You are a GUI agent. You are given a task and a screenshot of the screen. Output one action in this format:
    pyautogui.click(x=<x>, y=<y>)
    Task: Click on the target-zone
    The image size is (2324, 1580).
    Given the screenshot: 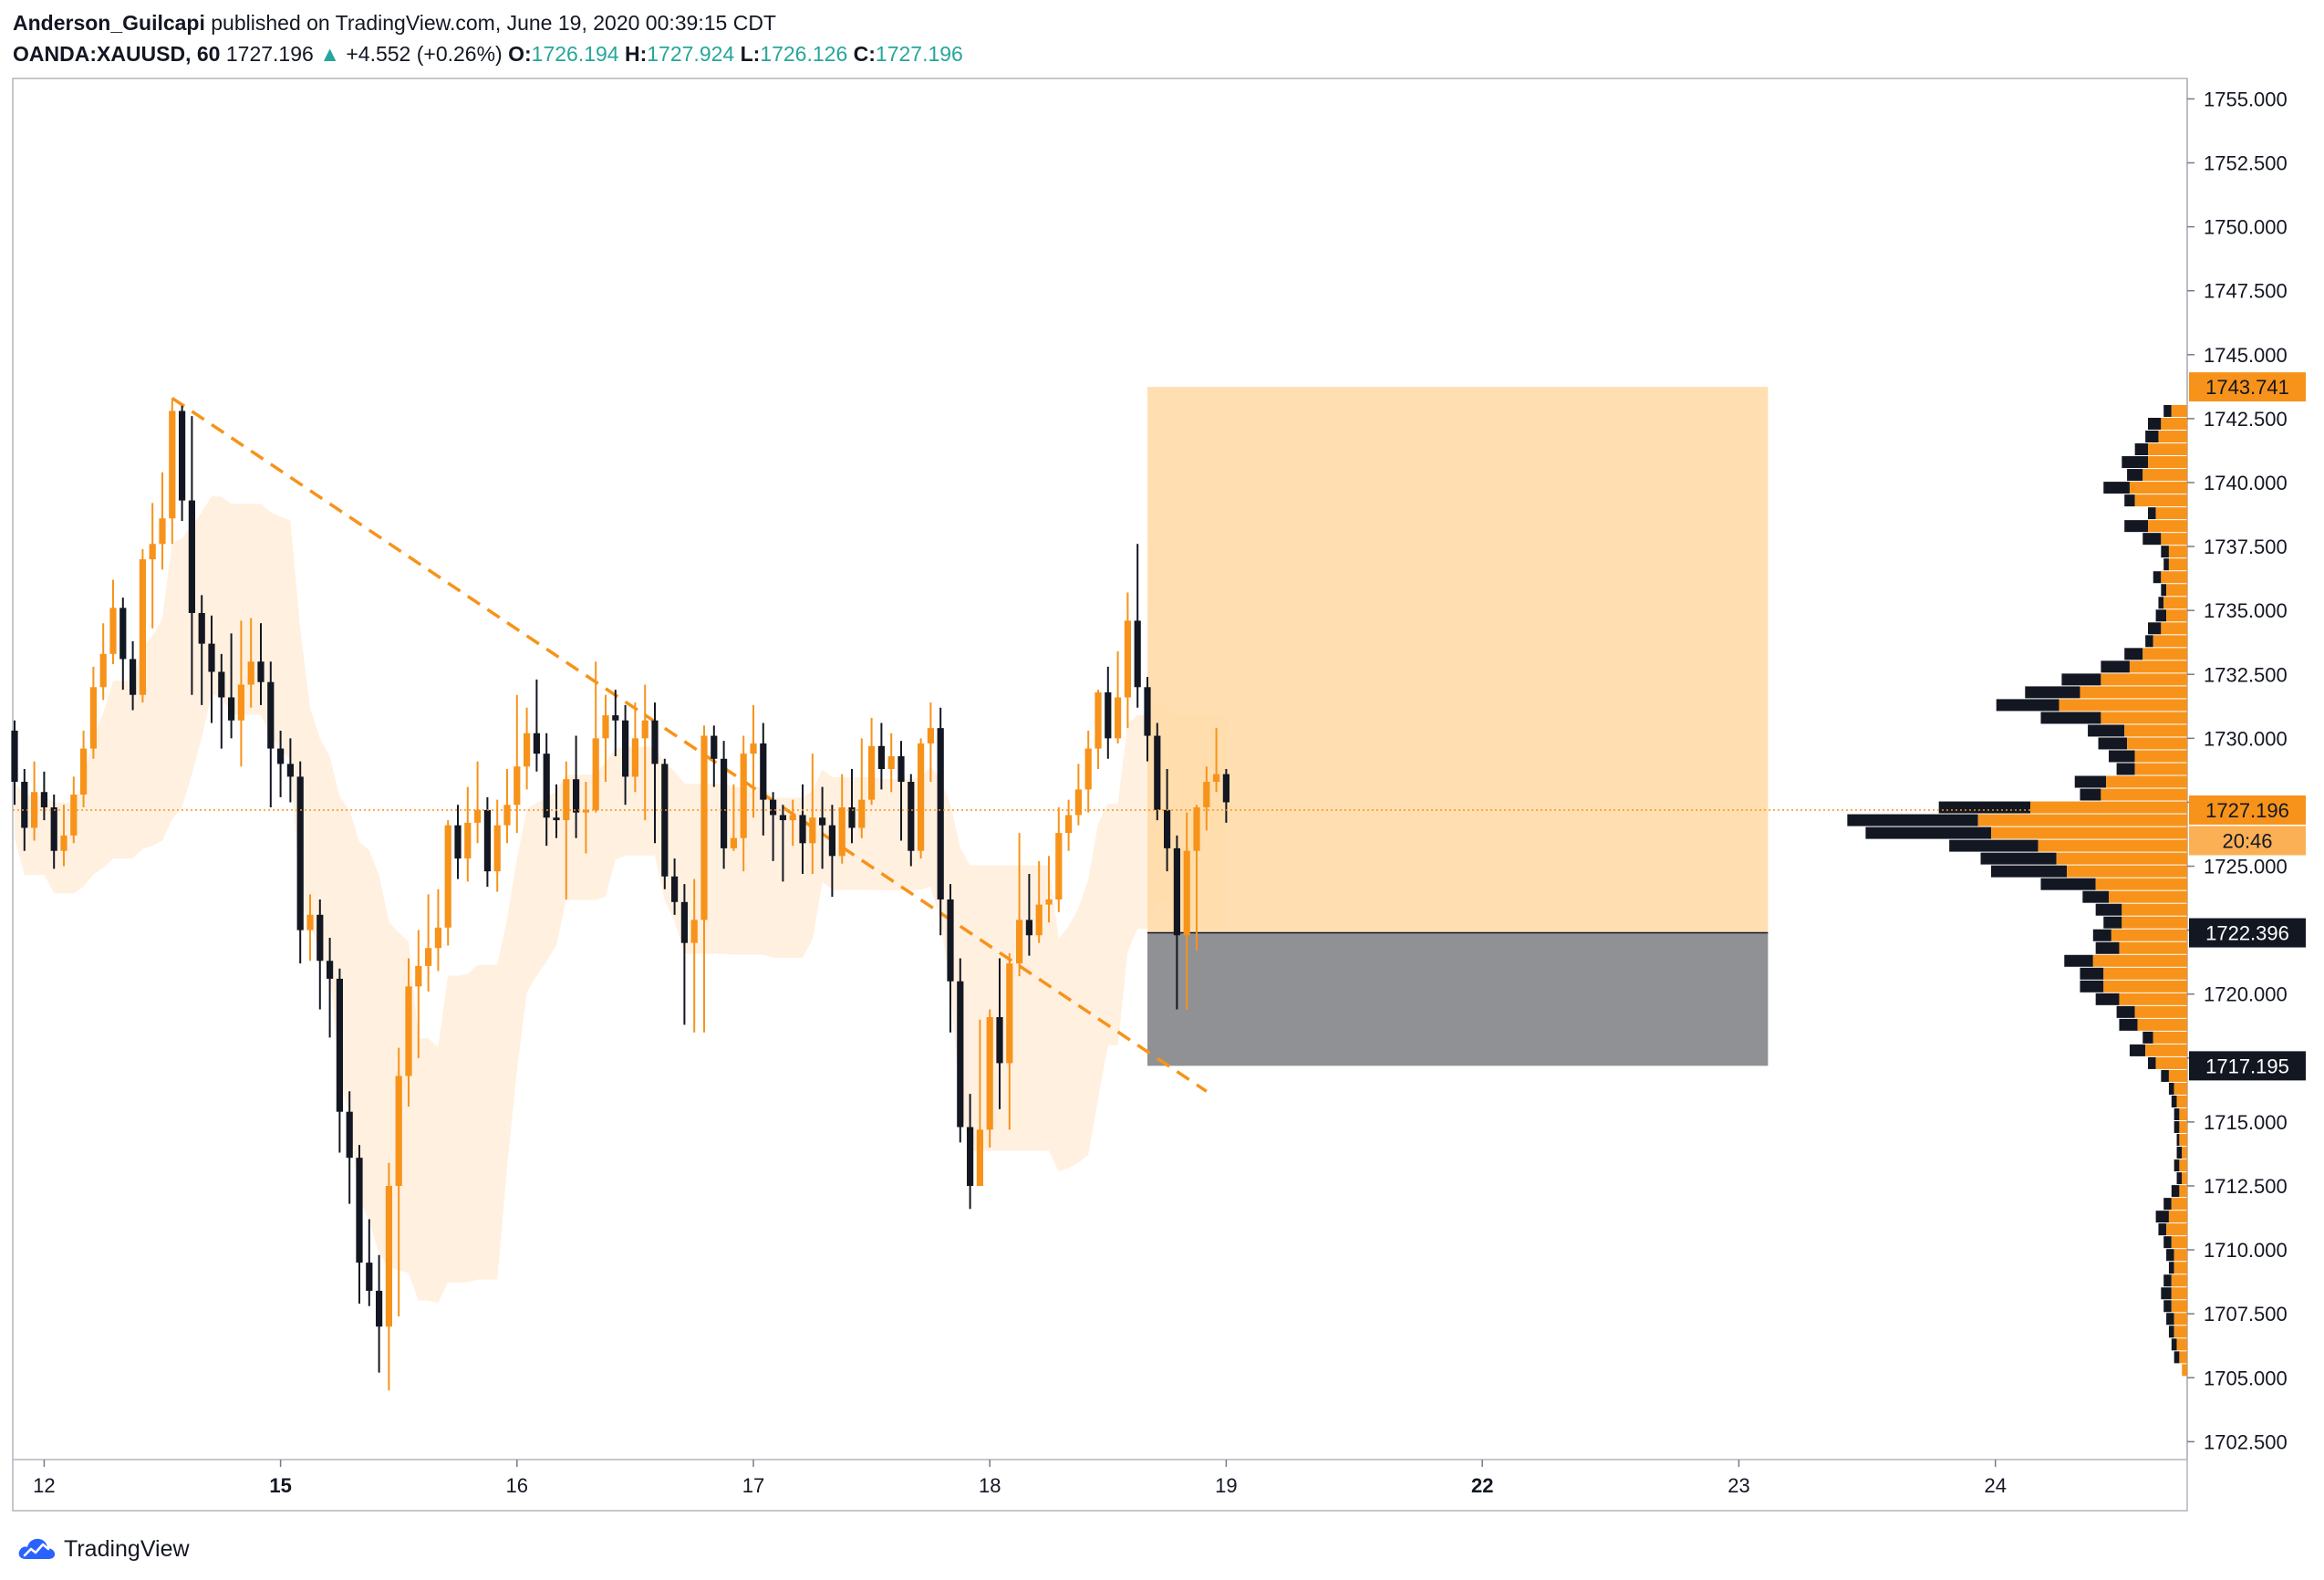 What is the action you would take?
    pyautogui.click(x=1458, y=660)
    